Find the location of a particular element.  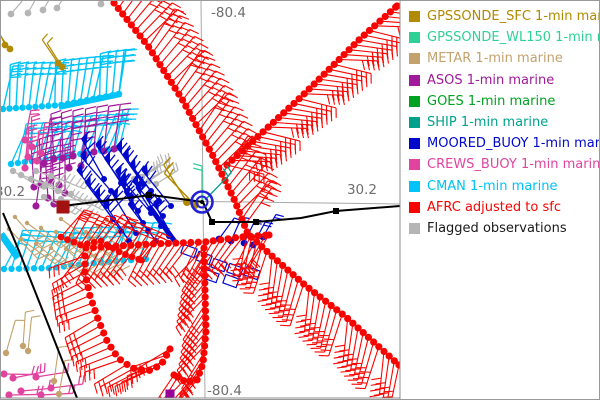

legend-label-gpssonde-sfc: GPSSONDE_SFC 1-min marine is located at coordinates (513, 17).